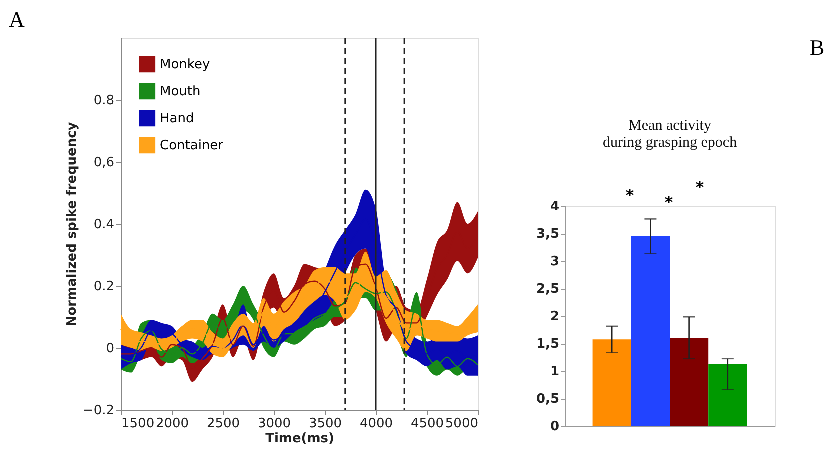 The image size is (833, 463). Describe the element at coordinates (275, 424) in the screenshot. I see `x-tick-label: 3000` at that location.